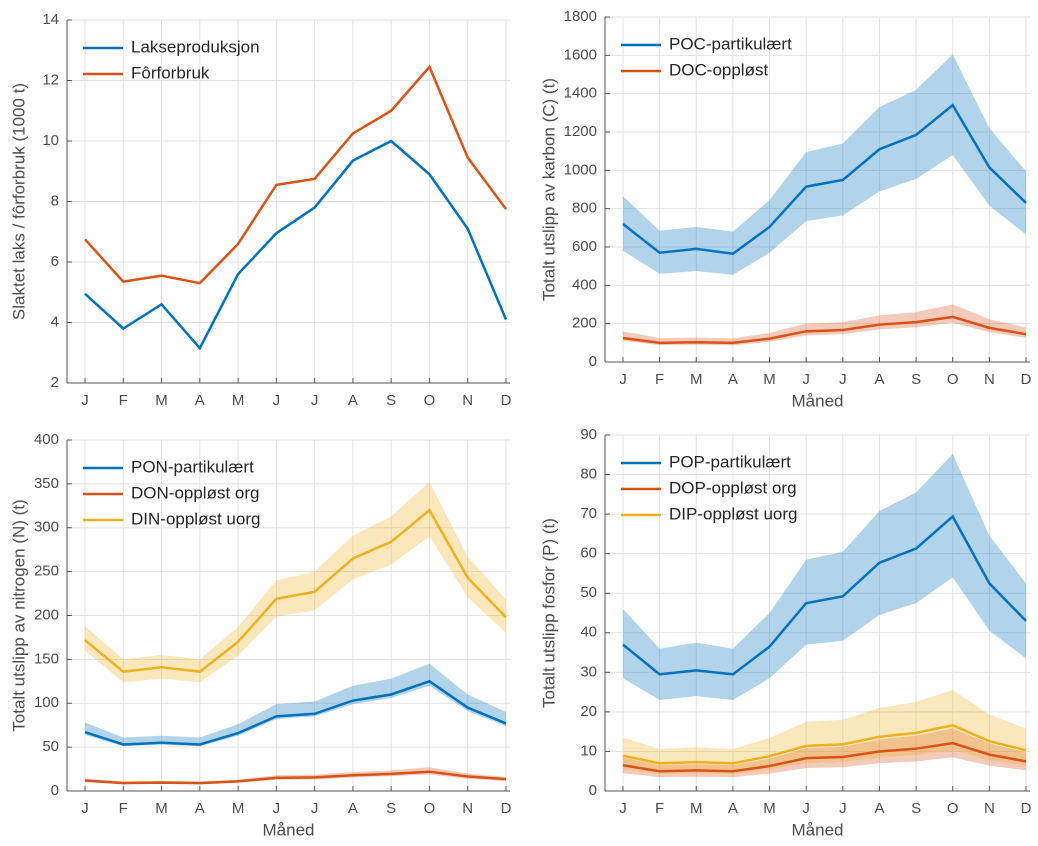  Describe the element at coordinates (46, 658) in the screenshot. I see `y-tick-label: 150` at that location.